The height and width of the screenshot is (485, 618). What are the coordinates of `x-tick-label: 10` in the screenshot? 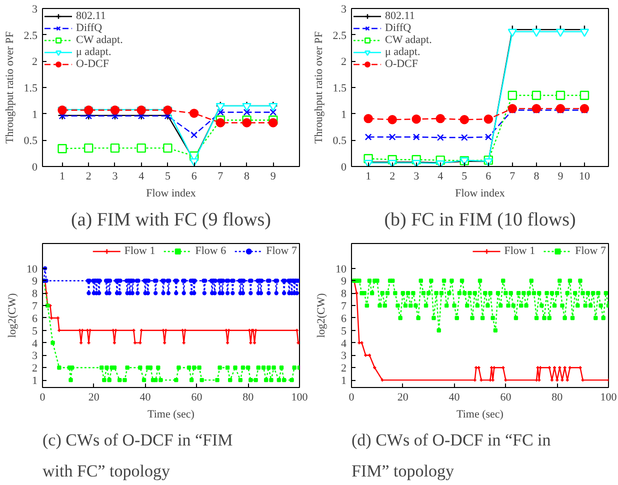 It's located at (584, 176).